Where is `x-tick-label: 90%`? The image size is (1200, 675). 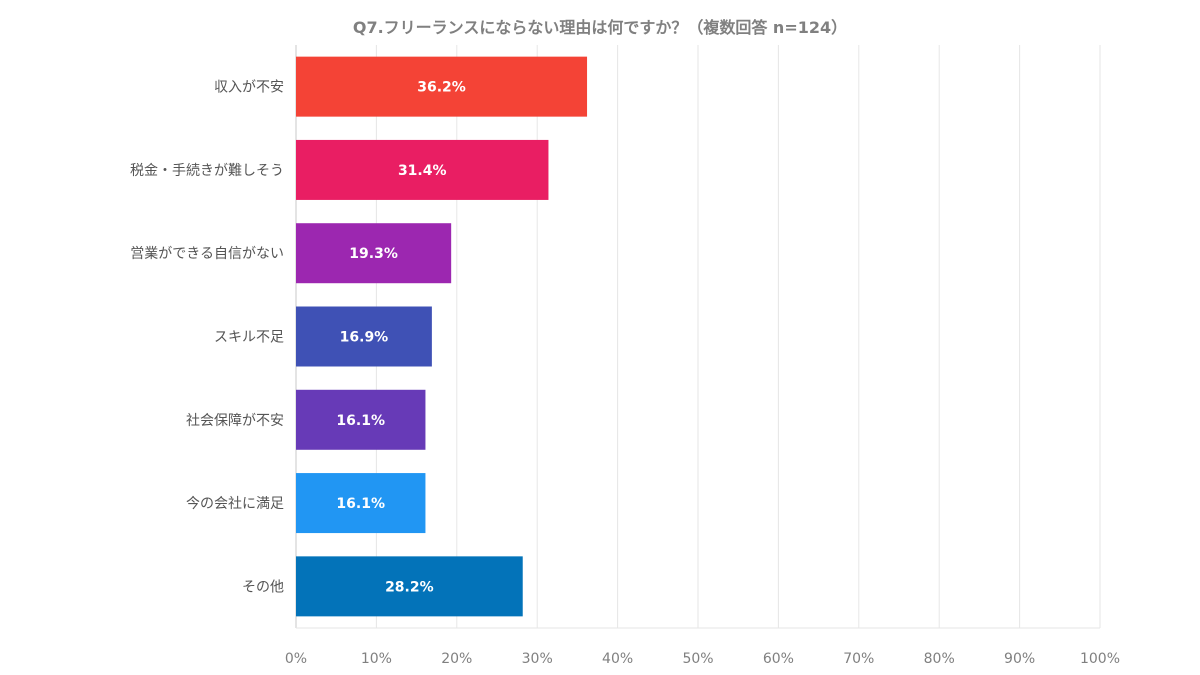
x-tick-label: 90% is located at coordinates (1019, 659).